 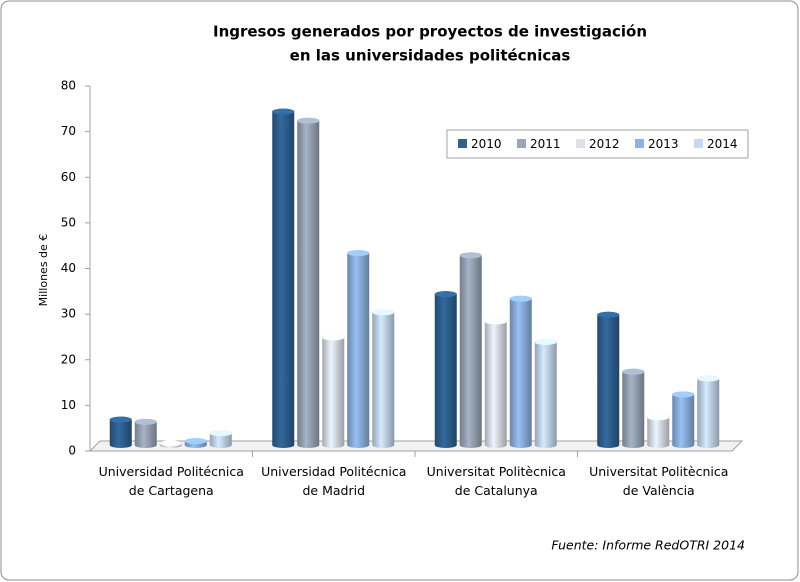 I want to click on y-tick-label: 40, so click(x=68, y=268).